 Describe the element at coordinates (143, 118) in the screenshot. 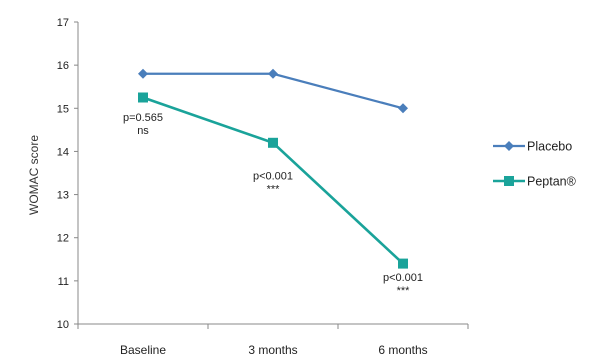

I see `p-value-label: p=0.565` at that location.